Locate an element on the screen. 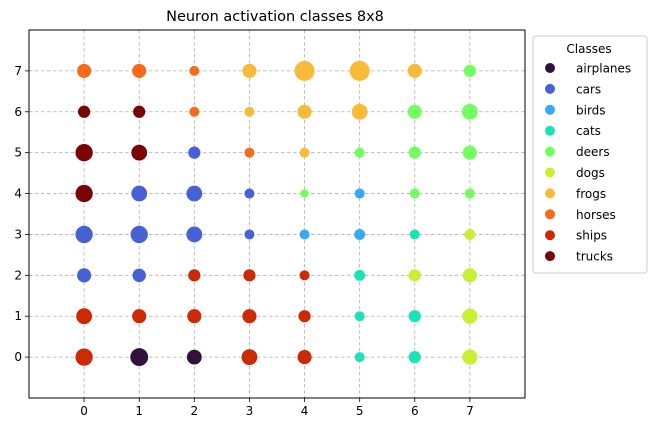 This screenshot has height=433, width=655. legend-frame is located at coordinates (590, 154).